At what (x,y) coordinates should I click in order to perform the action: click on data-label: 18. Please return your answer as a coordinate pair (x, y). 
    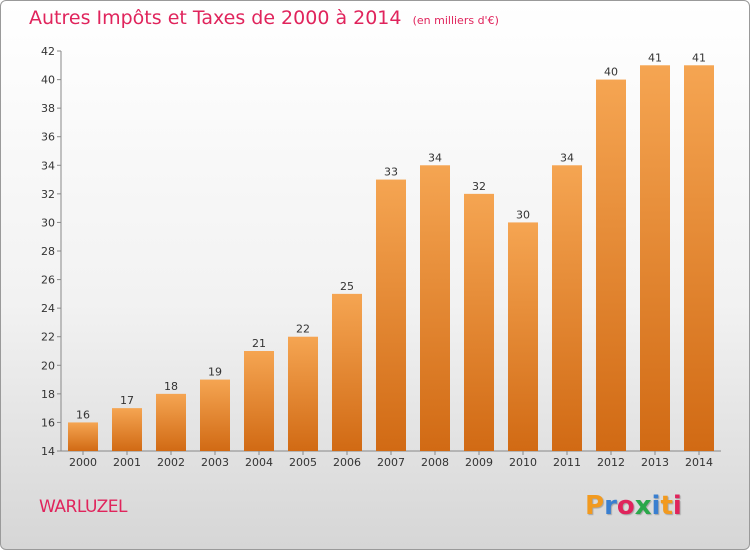
    Looking at the image, I should click on (171, 386).